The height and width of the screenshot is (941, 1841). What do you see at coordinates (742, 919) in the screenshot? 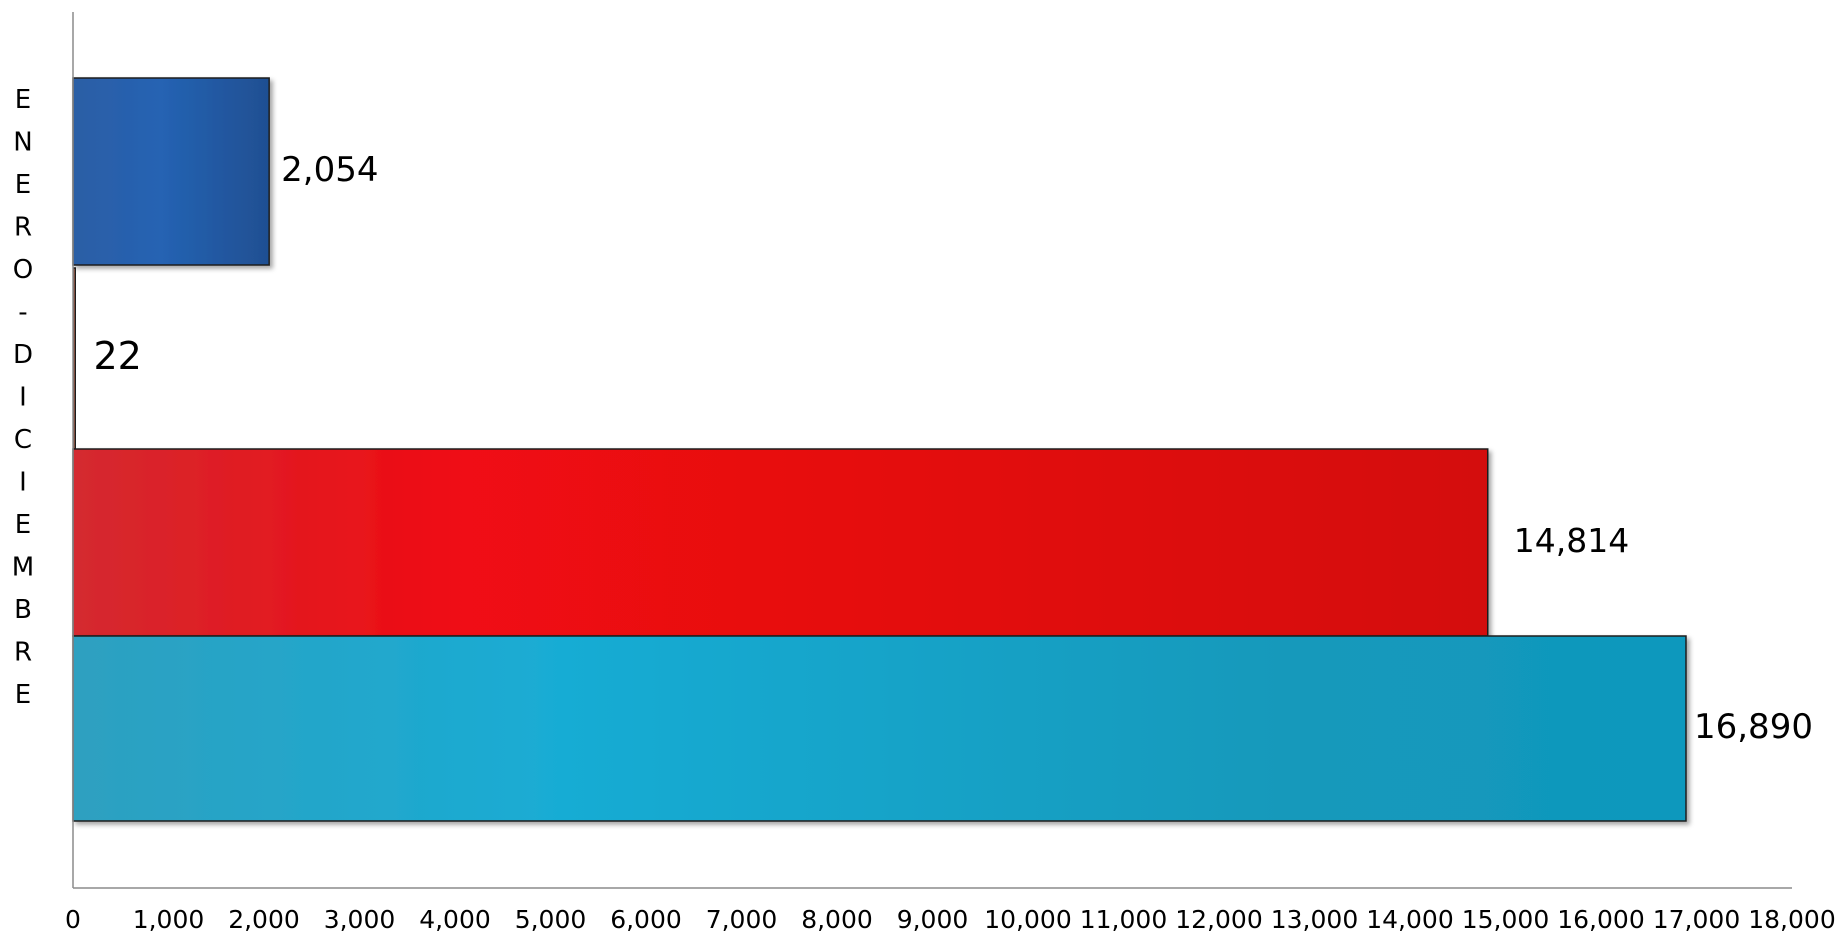
I see `x-tick-label: 7,000` at bounding box center [742, 919].